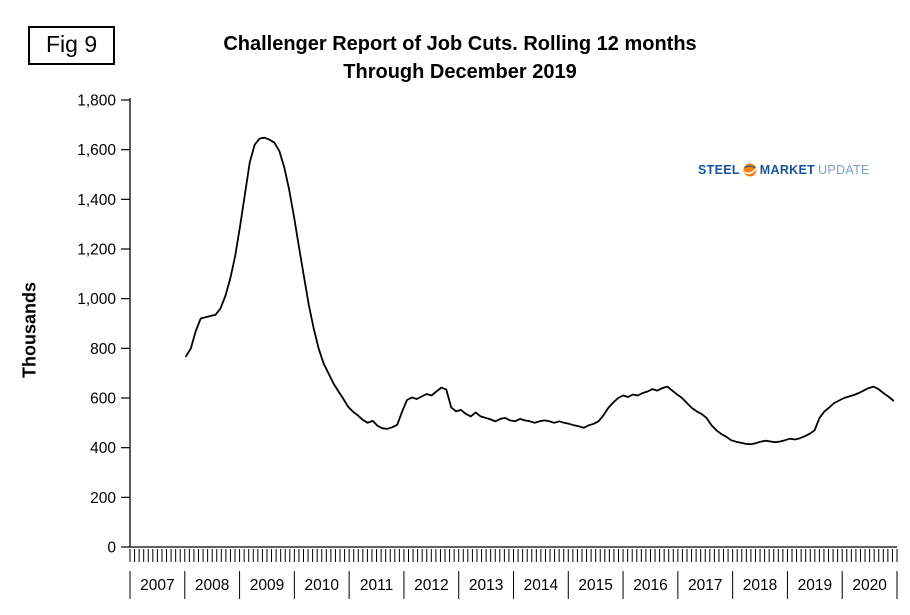  Describe the element at coordinates (103, 349) in the screenshot. I see `y-tick-label: 800` at that location.